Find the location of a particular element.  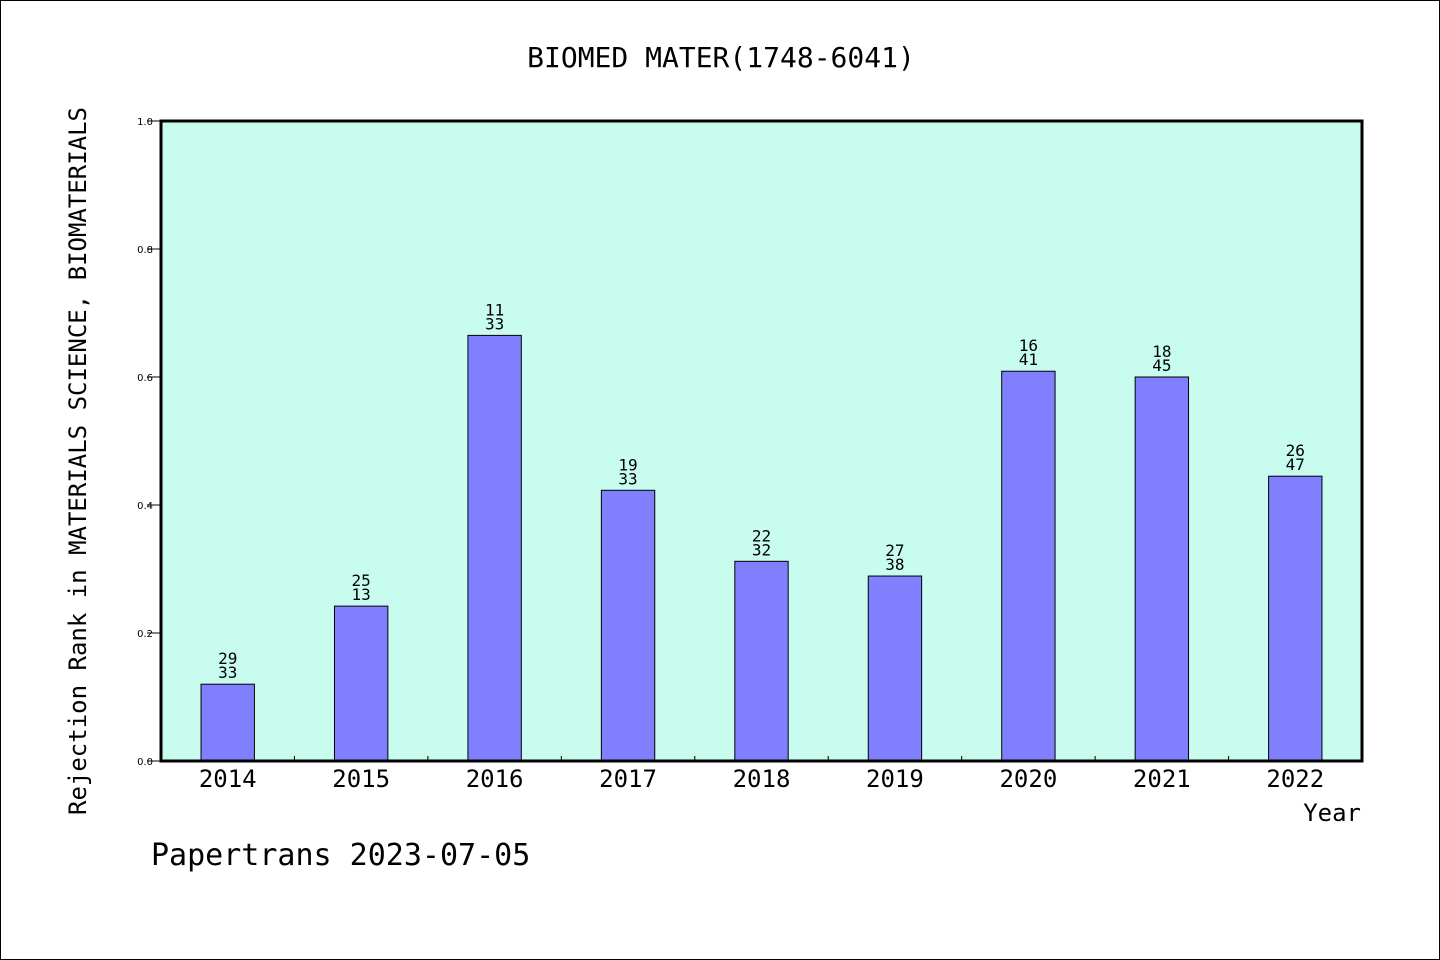

y-tick-label: 0.8 is located at coordinates (145, 250).